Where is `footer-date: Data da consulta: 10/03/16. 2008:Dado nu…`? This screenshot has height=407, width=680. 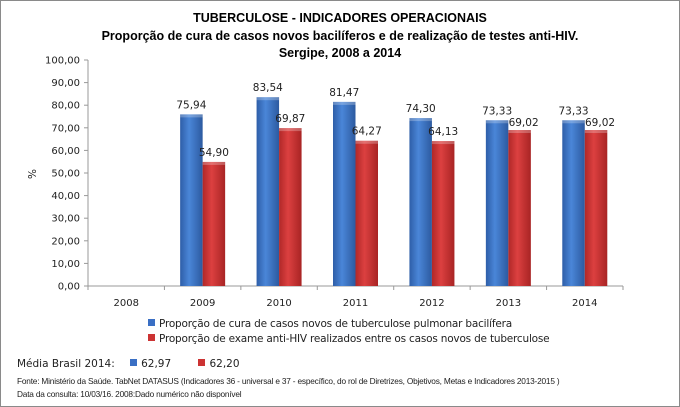
footer-date: Data da consulta: 10/03/16. 2008:Dado nu… is located at coordinates (129, 394).